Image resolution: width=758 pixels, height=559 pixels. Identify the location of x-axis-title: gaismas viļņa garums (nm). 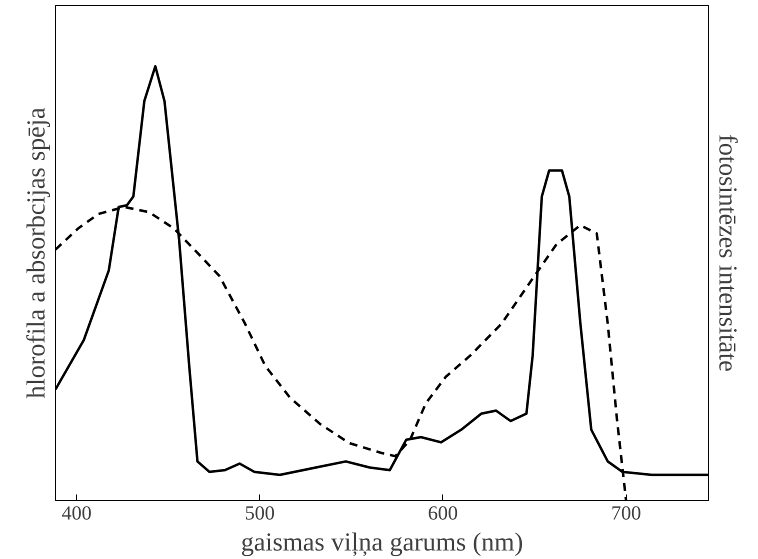
(382, 542).